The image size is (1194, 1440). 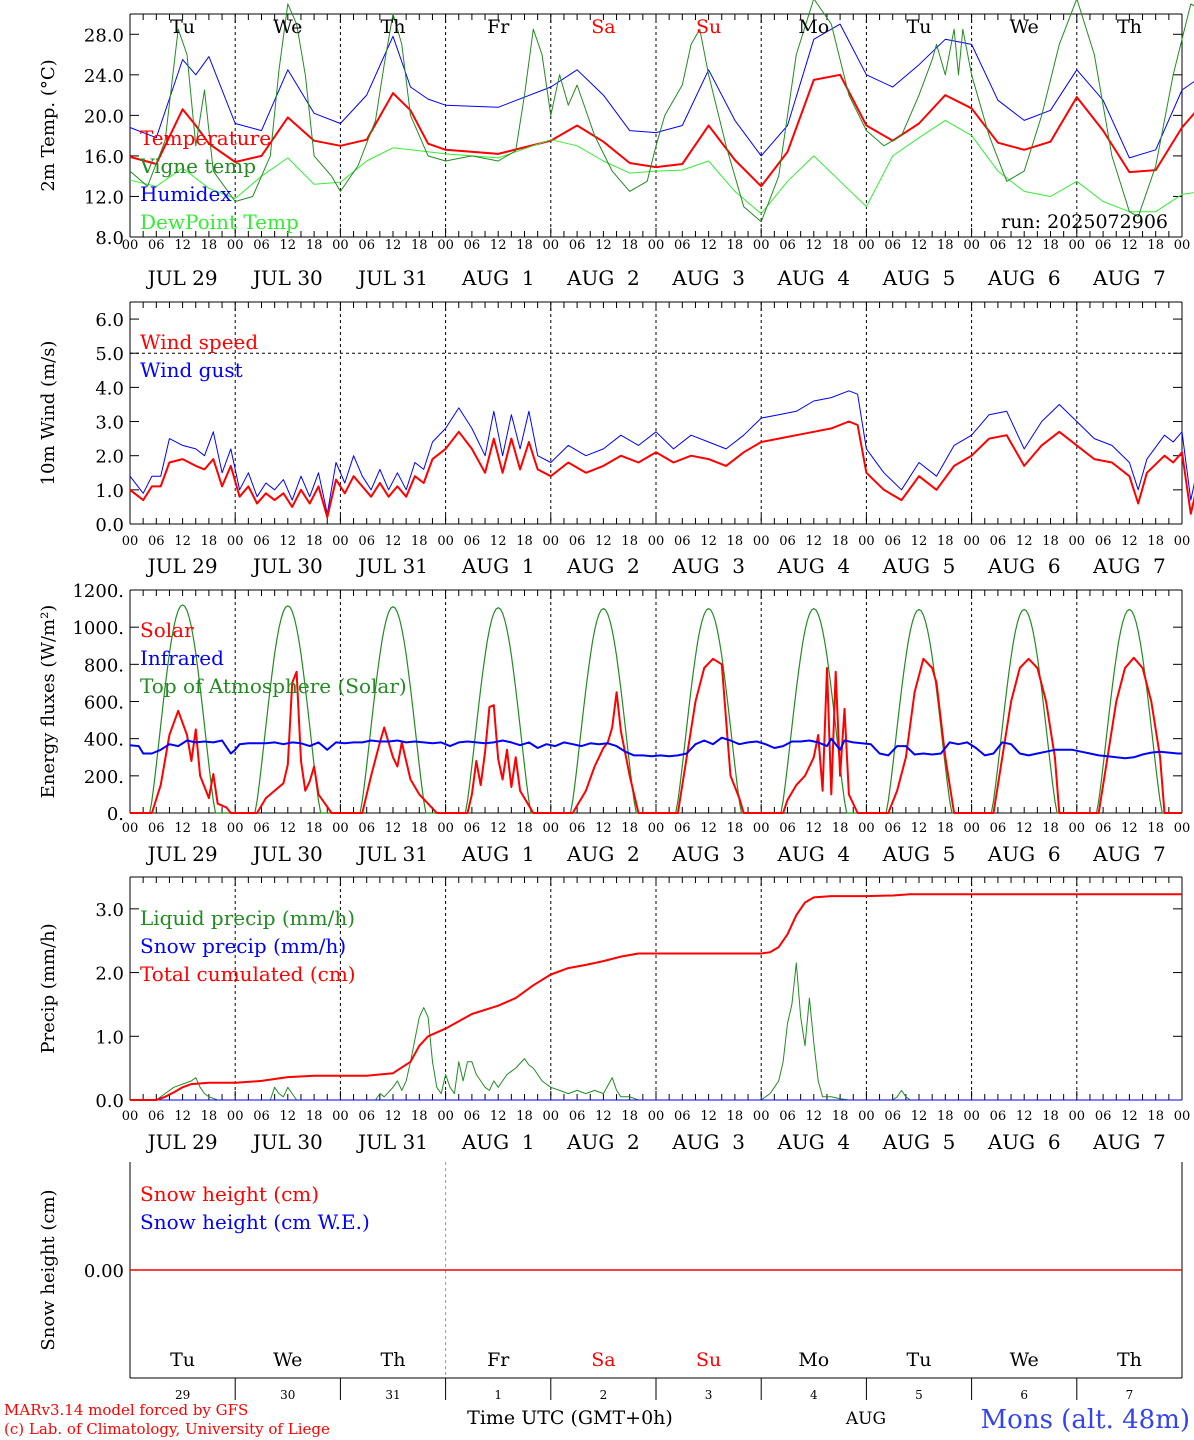 What do you see at coordinates (1024, 27) in the screenshot?
I see `weekday-label: We` at bounding box center [1024, 27].